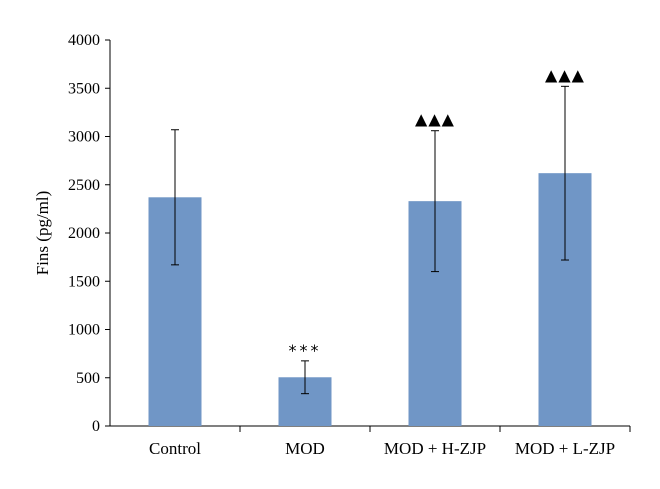  Describe the element at coordinates (88, 378) in the screenshot. I see `y-tick-label: 500` at that location.